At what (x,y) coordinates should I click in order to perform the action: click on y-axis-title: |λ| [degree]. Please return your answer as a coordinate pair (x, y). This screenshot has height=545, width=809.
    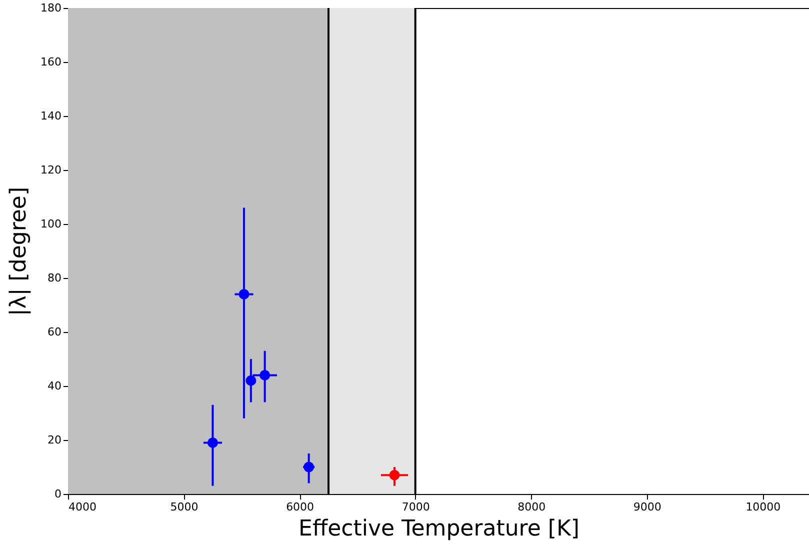
    Looking at the image, I should click on (19, 251).